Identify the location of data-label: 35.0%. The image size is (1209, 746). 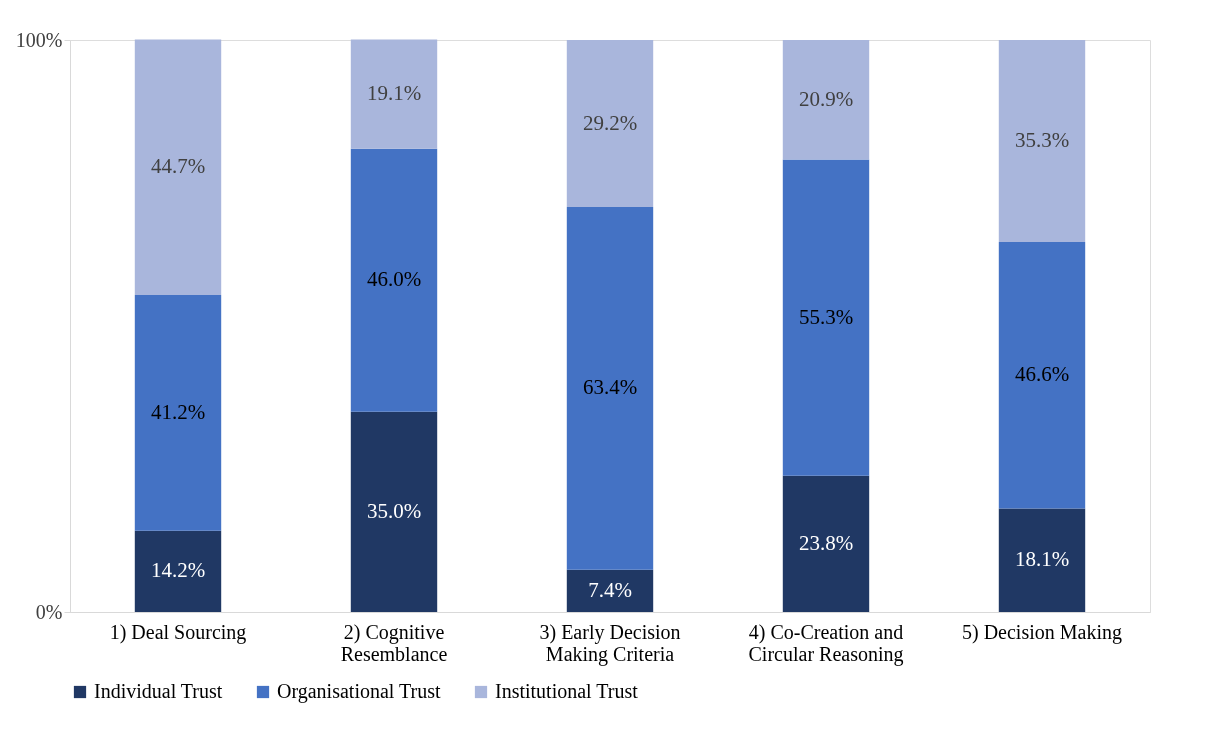
(394, 510).